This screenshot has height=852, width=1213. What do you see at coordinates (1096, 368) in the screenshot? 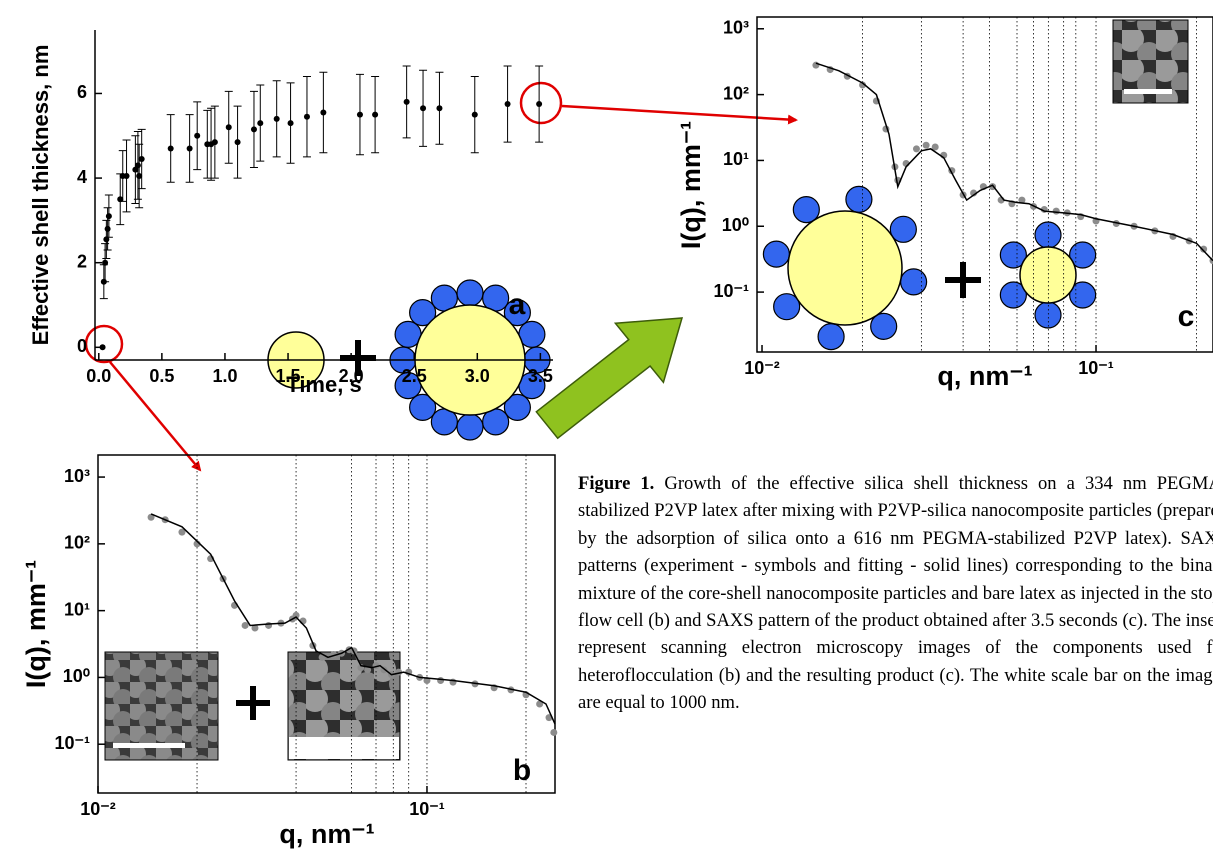
I see `x-tick-label: 10⁻¹` at bounding box center [1096, 368].